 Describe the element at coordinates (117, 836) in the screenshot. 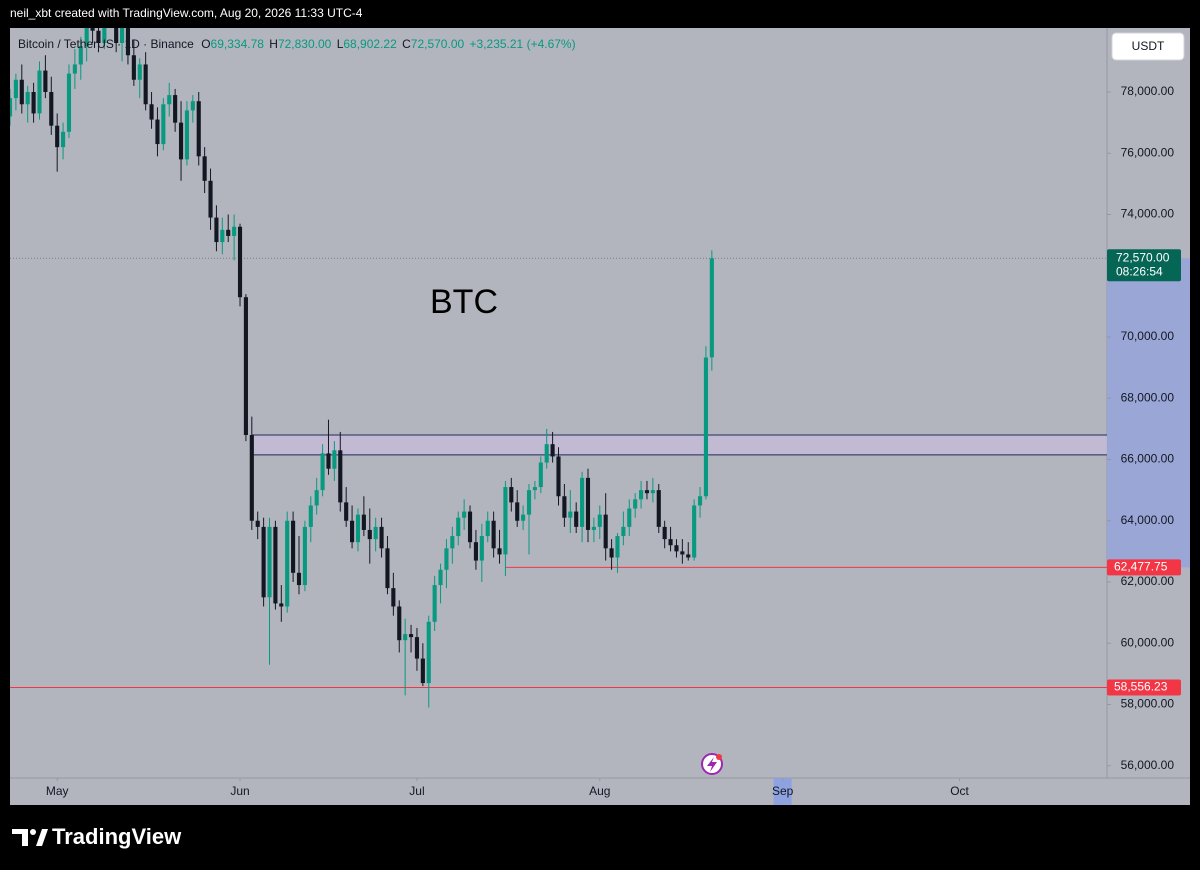

I see `brand: TradingView` at that location.